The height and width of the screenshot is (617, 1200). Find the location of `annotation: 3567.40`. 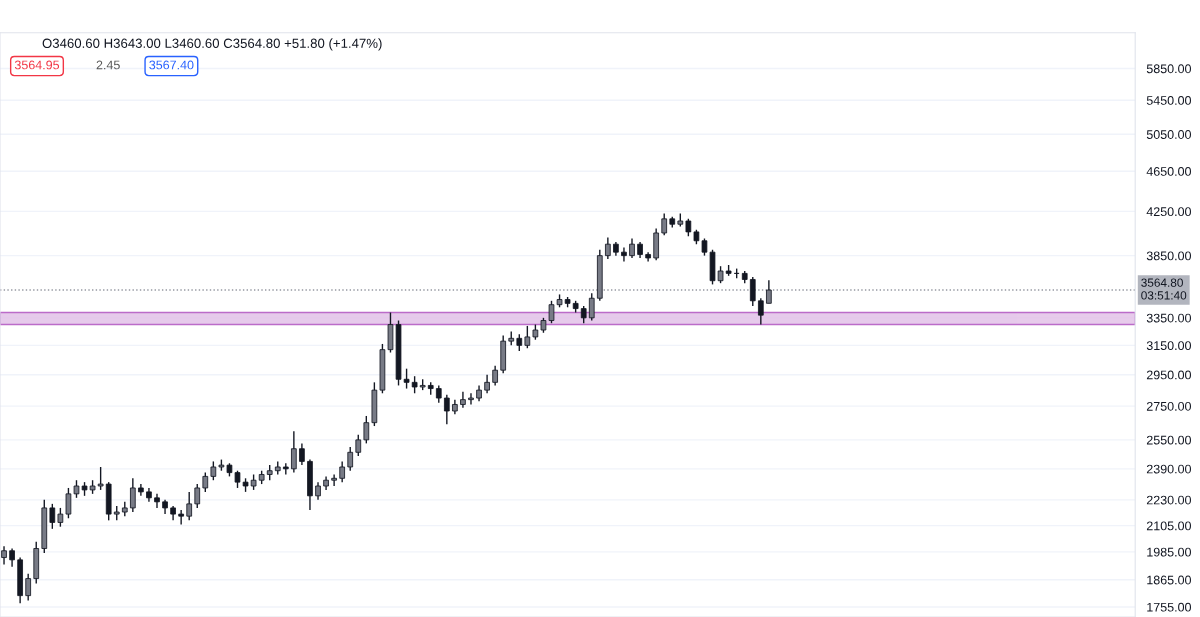

annotation: 3567.40 is located at coordinates (171, 65).